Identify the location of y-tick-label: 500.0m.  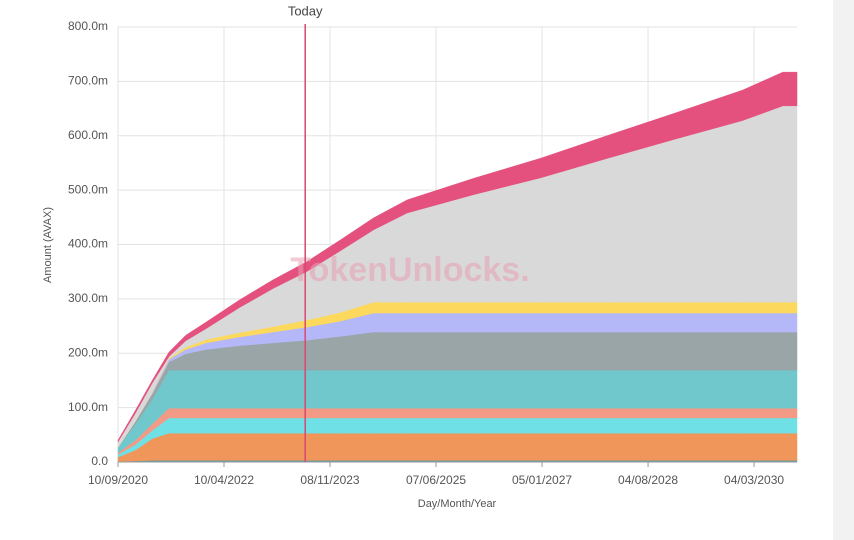
(88, 189).